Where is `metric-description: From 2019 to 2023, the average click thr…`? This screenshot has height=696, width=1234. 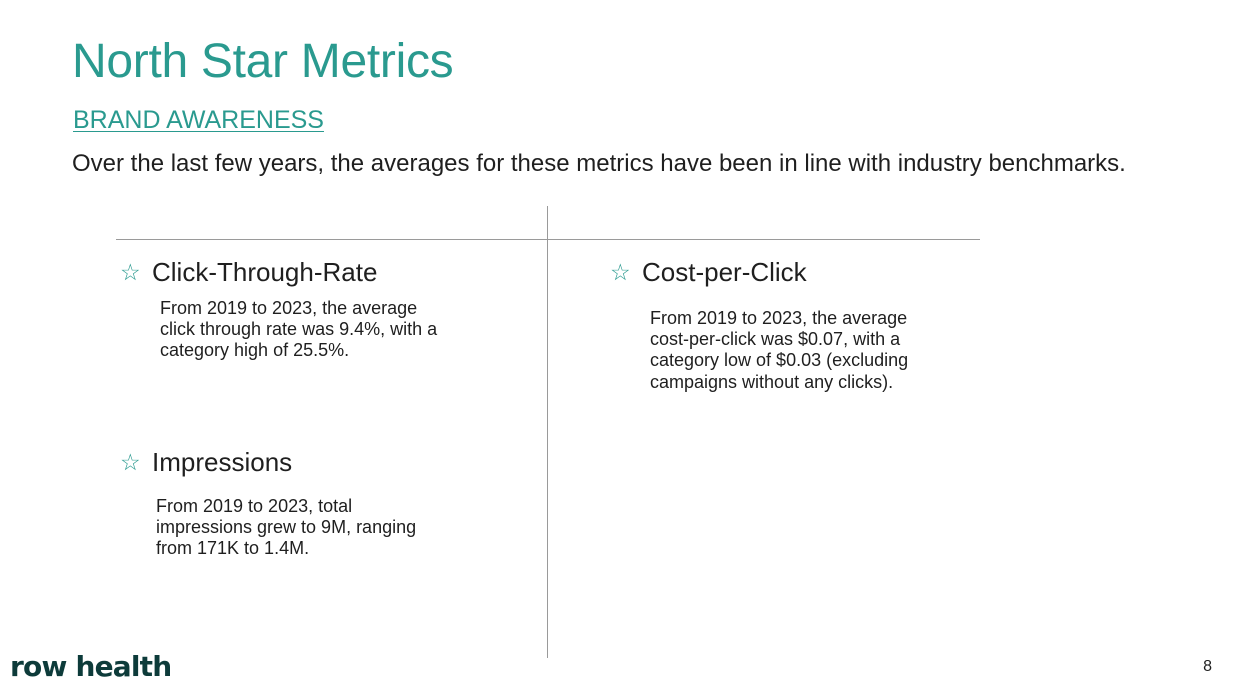
metric-description: From 2019 to 2023, the average click thr… is located at coordinates (299, 329).